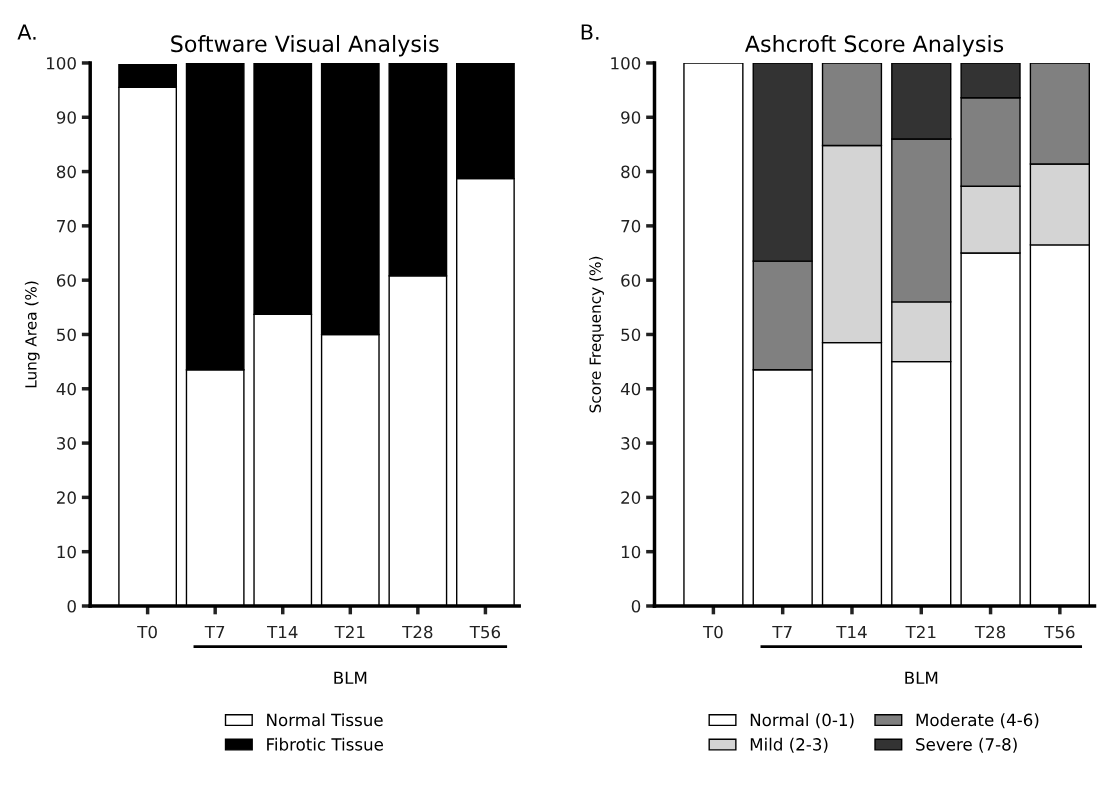  What do you see at coordinates (325, 720) in the screenshot?
I see `legend-label: Normal Tissue` at bounding box center [325, 720].